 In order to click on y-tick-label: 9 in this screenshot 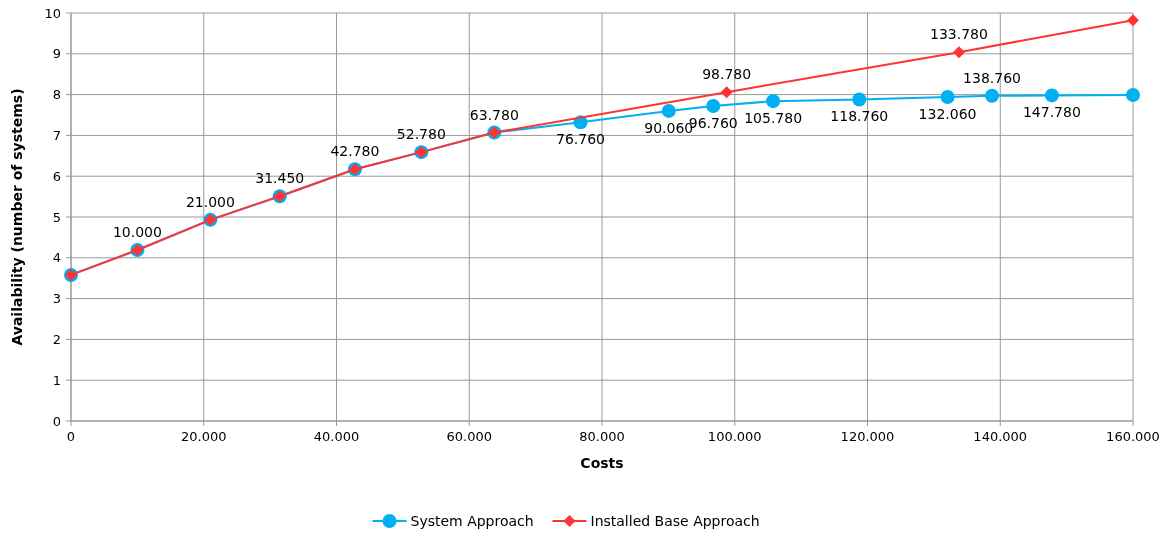, I will do `click(56, 54)`.